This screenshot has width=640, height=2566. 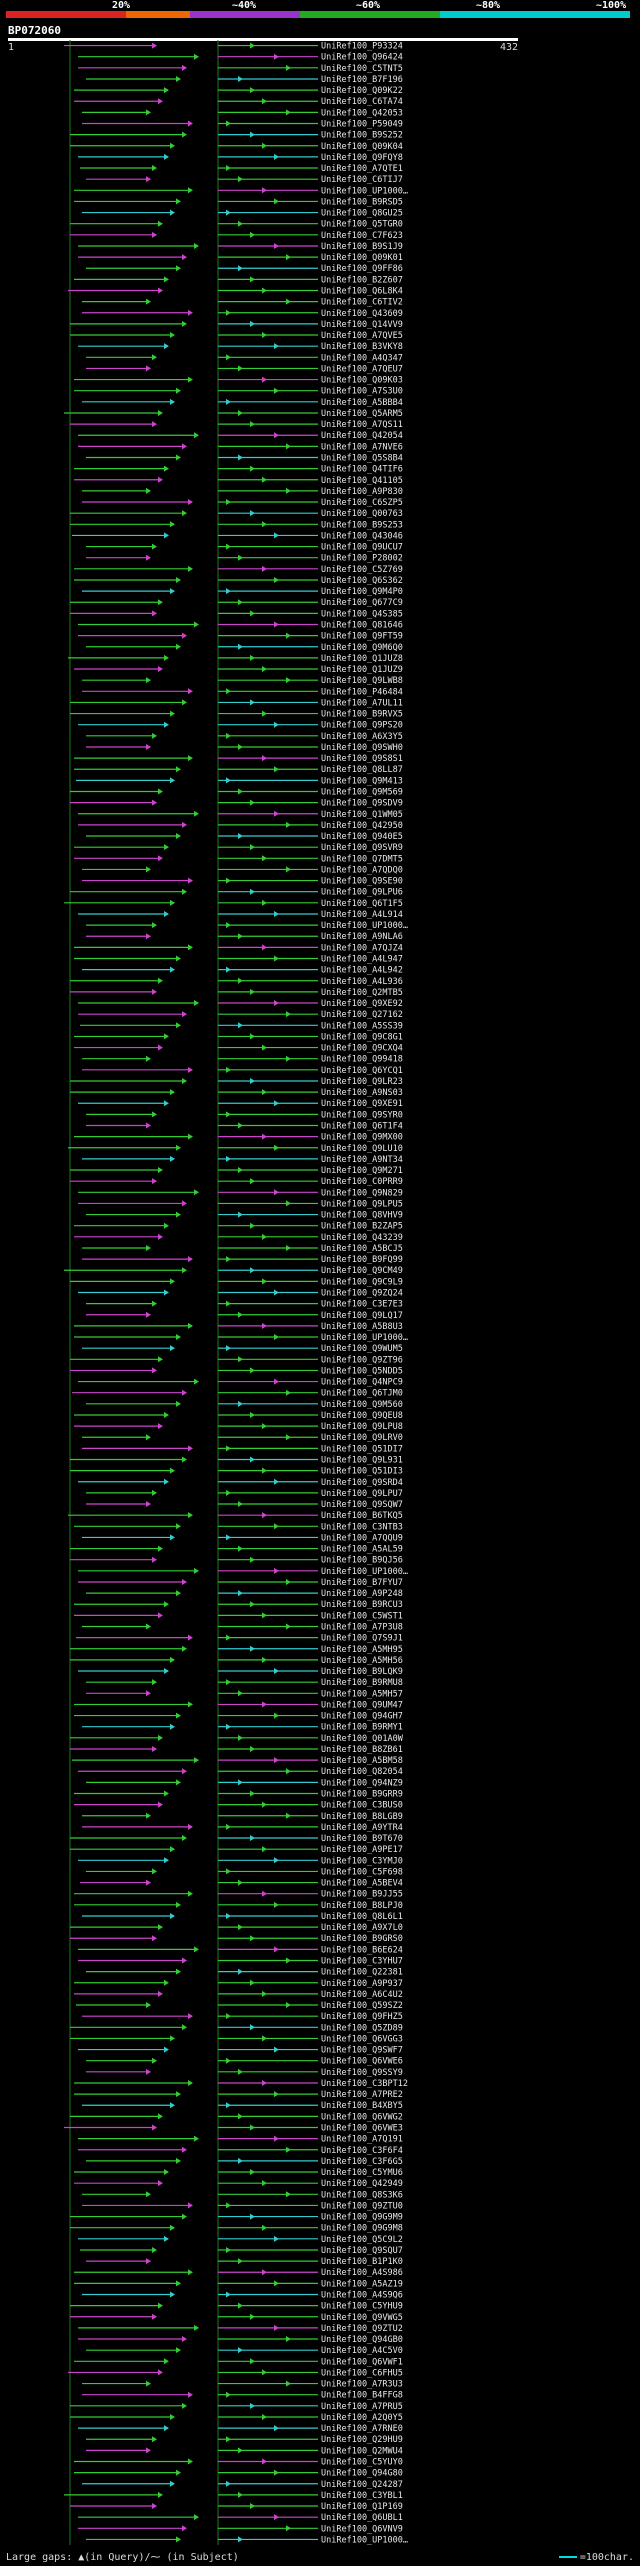 I want to click on hit-label: UniRef100_Q09K22, so click(x=362, y=91).